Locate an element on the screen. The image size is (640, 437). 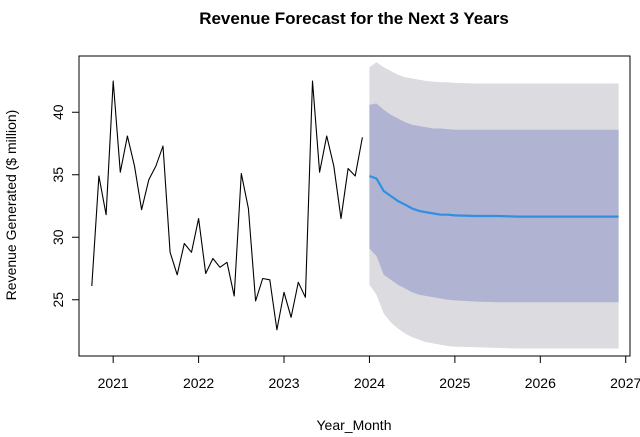
x-axis-label: Year_Month is located at coordinates (354, 425).